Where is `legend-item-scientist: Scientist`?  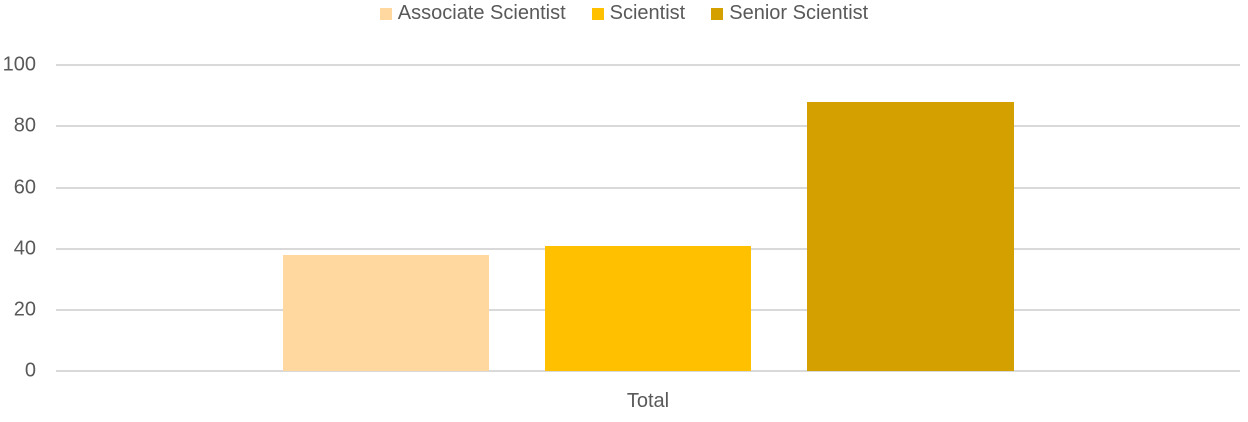 legend-item-scientist: Scientist is located at coordinates (638, 13).